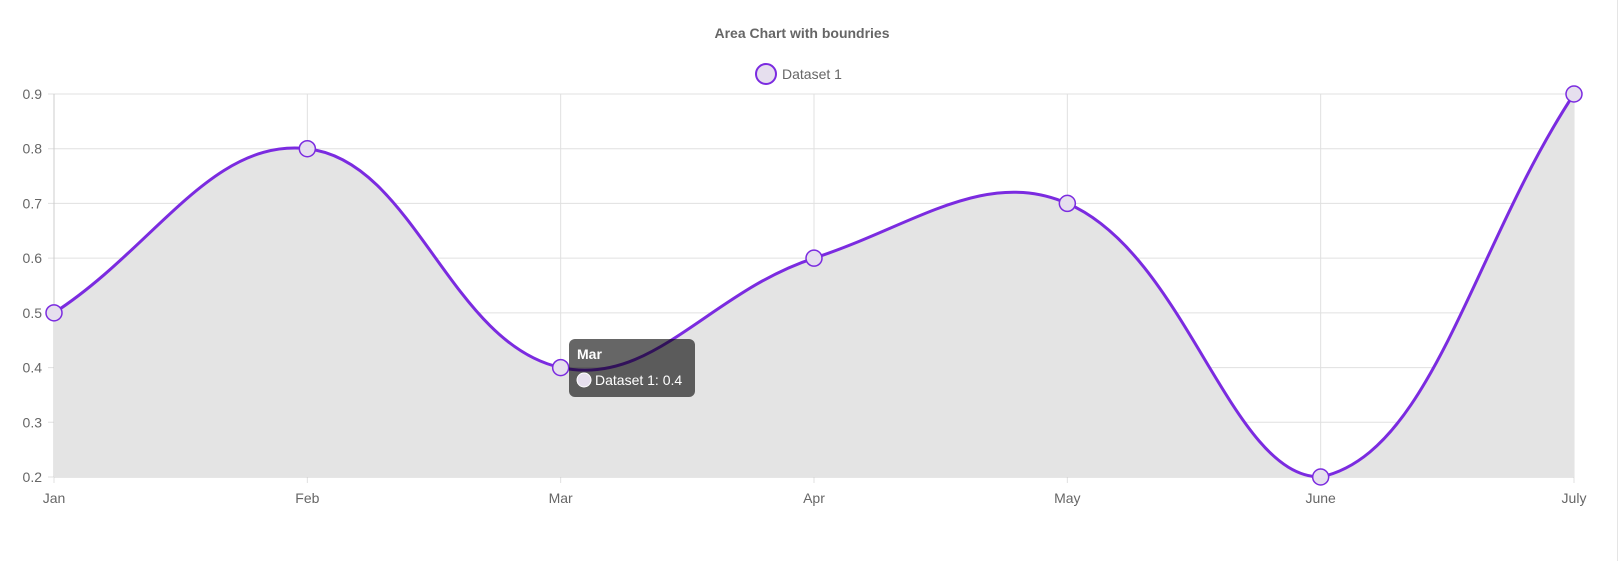 The width and height of the screenshot is (1621, 566). I want to click on legend: Dataset 1, so click(798, 74).